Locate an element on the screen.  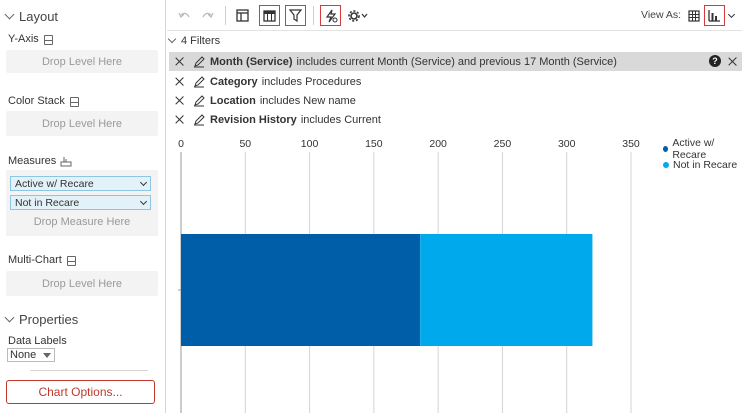
undo-button is located at coordinates (184, 15).